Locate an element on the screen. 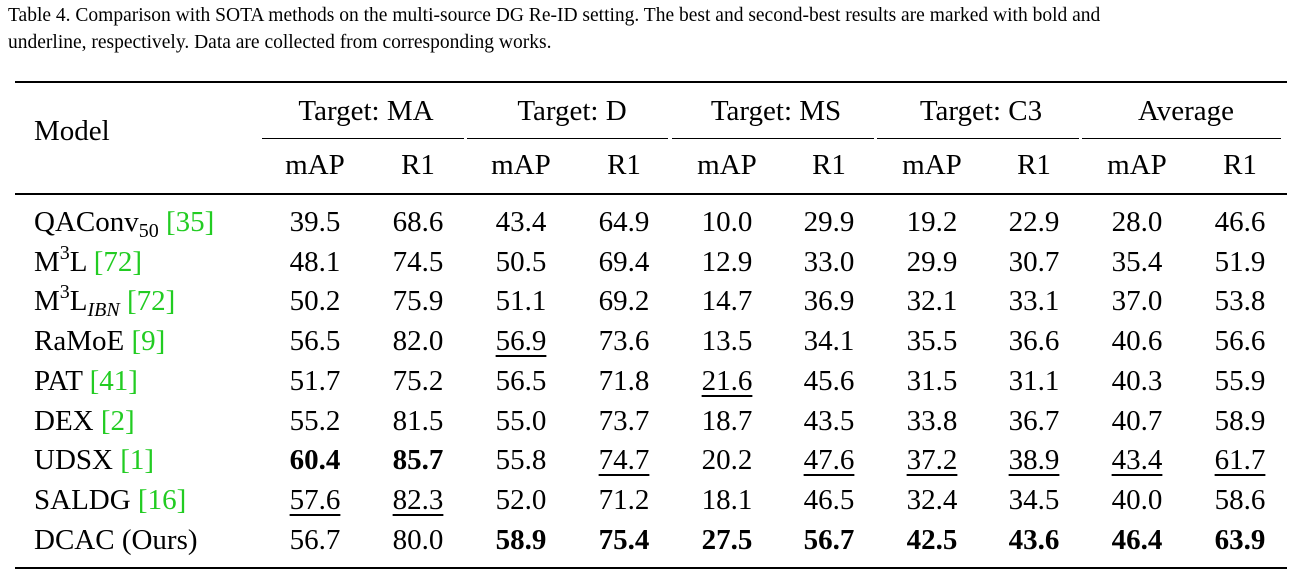 The image size is (1300, 576). table-cell: 30.7 is located at coordinates (1034, 261).